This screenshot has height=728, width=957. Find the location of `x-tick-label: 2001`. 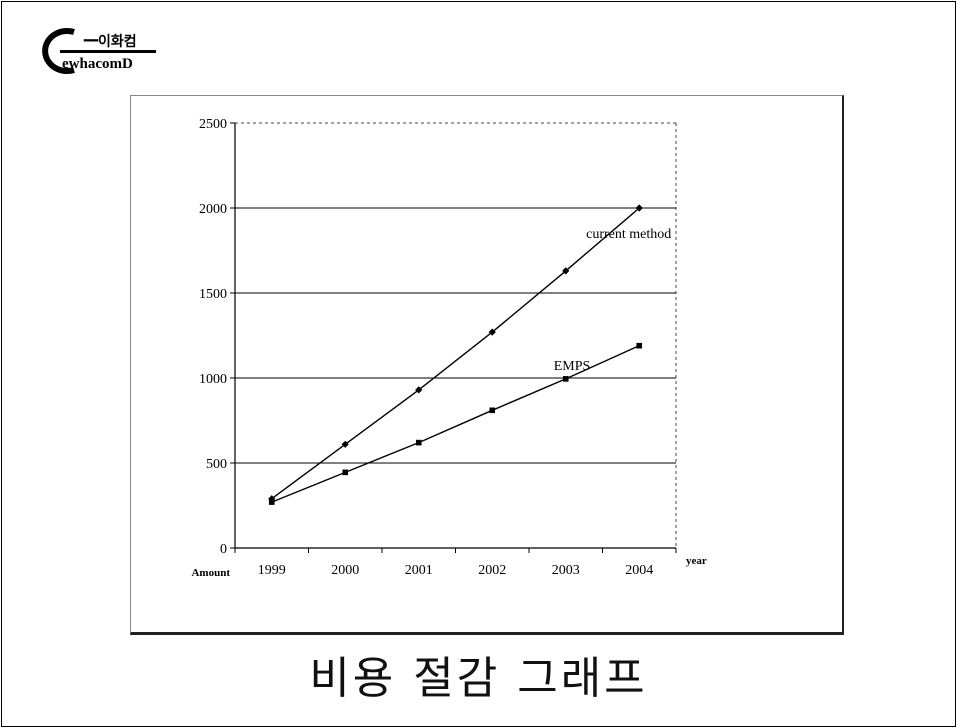

x-tick-label: 2001 is located at coordinates (419, 570).